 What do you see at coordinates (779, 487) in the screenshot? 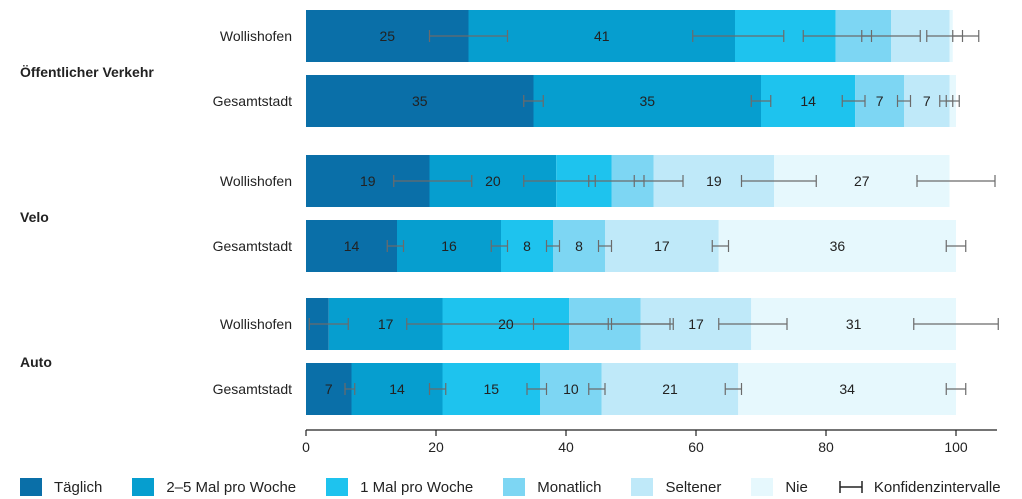
I see `legend-item: Nie` at bounding box center [779, 487].